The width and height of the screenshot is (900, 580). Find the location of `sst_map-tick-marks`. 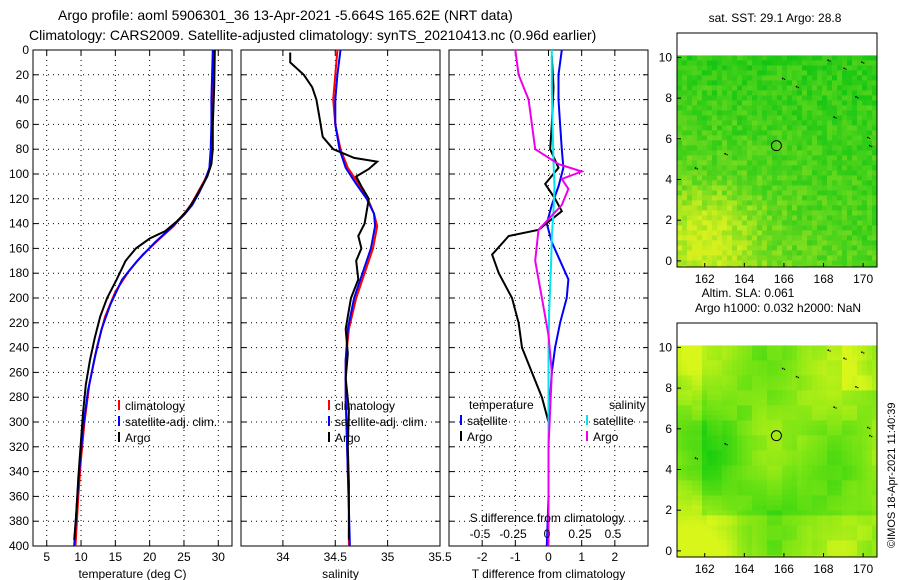

sst_map-tick-marks is located at coordinates (770, 161).